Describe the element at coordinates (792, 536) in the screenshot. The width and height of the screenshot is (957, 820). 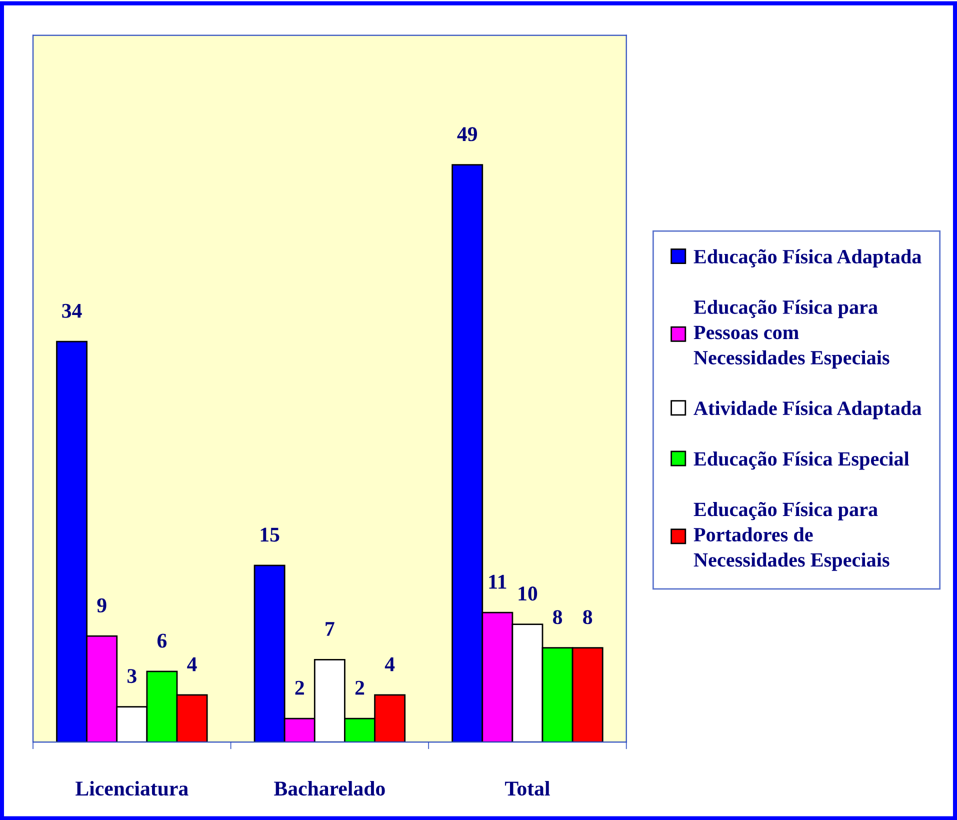
I see `legend-label: Educação Física para Portadores de Necessidades Especiais` at that location.